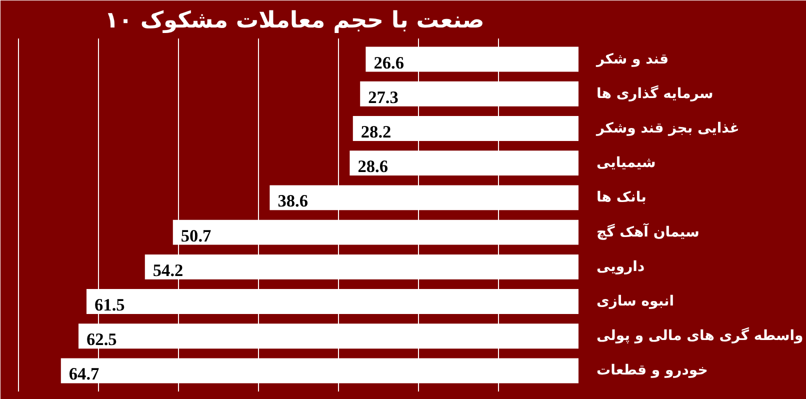  Describe the element at coordinates (168, 270) in the screenshot. I see `data-label: 54.2` at that location.